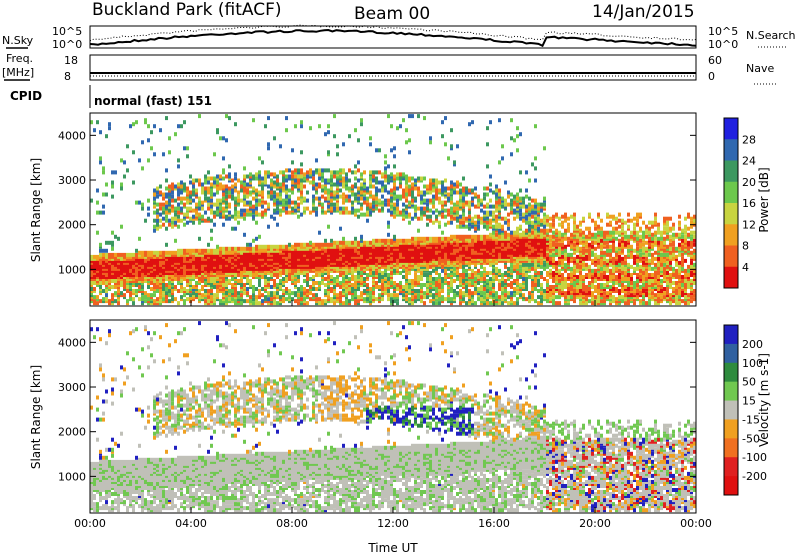 This screenshot has width=800, height=554. Describe the element at coordinates (153, 101) in the screenshot. I see `cpid-value: normal (fast) 151` at that location.